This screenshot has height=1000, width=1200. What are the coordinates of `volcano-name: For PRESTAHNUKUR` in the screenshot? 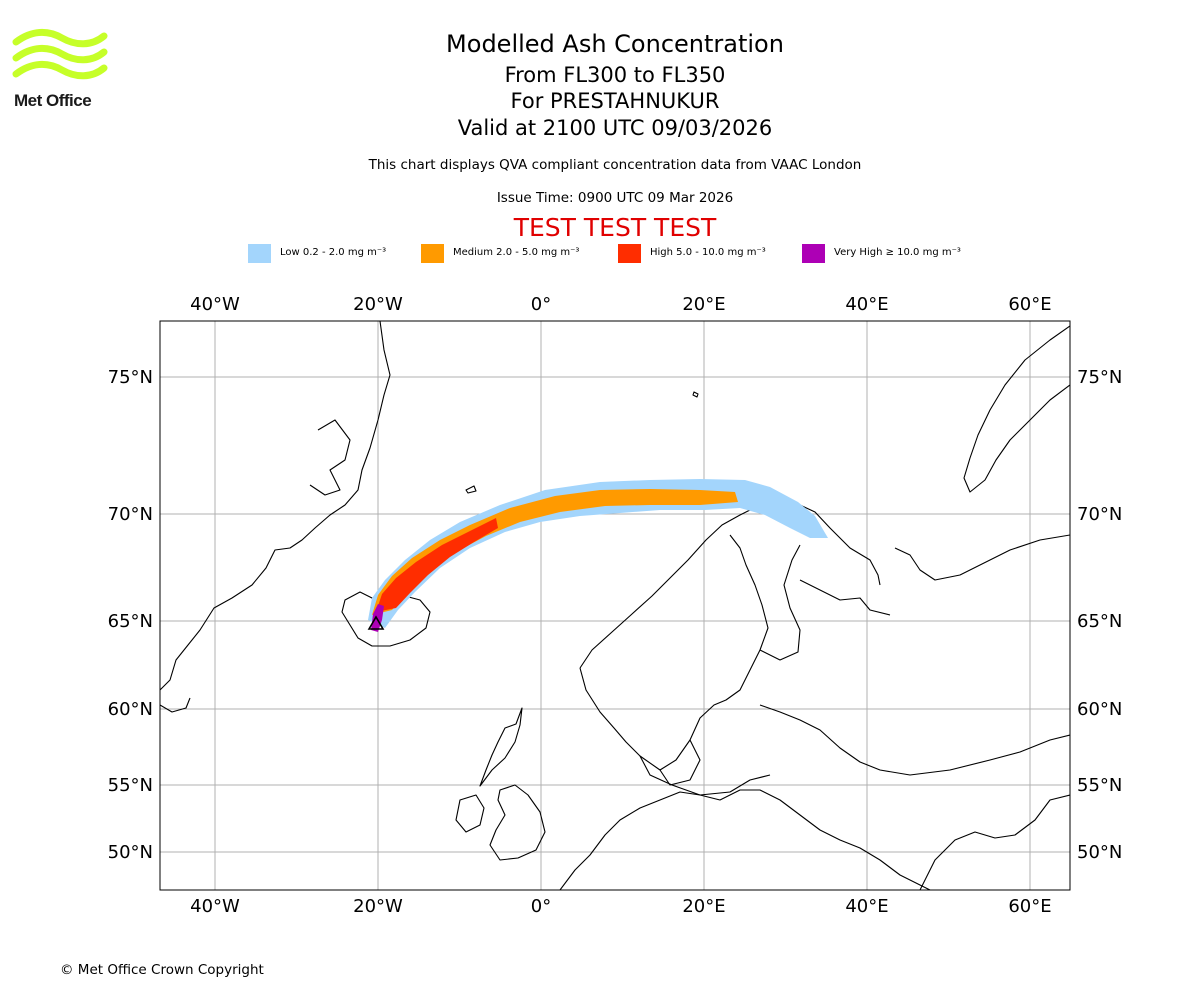 It's located at (615, 101).